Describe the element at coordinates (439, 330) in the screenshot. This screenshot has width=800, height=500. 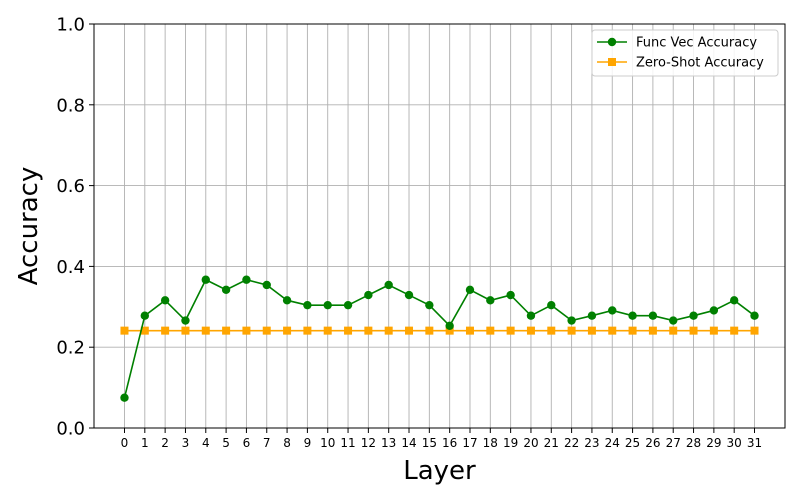
I see `series-zero-shot` at that location.